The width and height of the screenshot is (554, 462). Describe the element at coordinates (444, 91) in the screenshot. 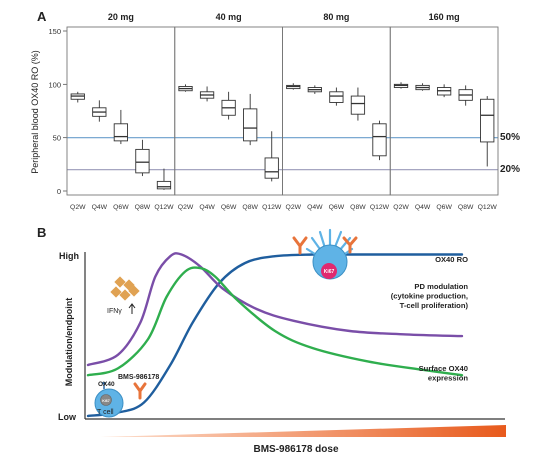

I see `box-160mg-Q6W` at that location.